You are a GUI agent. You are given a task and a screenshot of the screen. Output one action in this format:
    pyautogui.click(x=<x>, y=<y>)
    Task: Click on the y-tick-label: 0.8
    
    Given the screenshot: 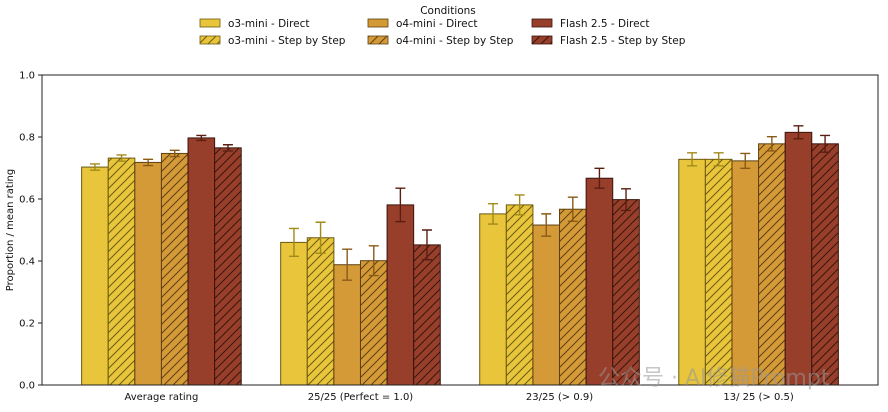 What is the action you would take?
    pyautogui.click(x=27, y=138)
    